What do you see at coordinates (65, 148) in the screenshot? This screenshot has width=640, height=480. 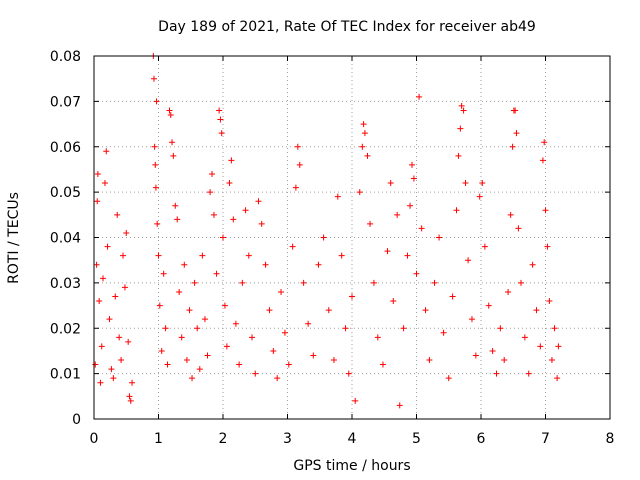 I see `y-tick-label: 0.06` at bounding box center [65, 148].